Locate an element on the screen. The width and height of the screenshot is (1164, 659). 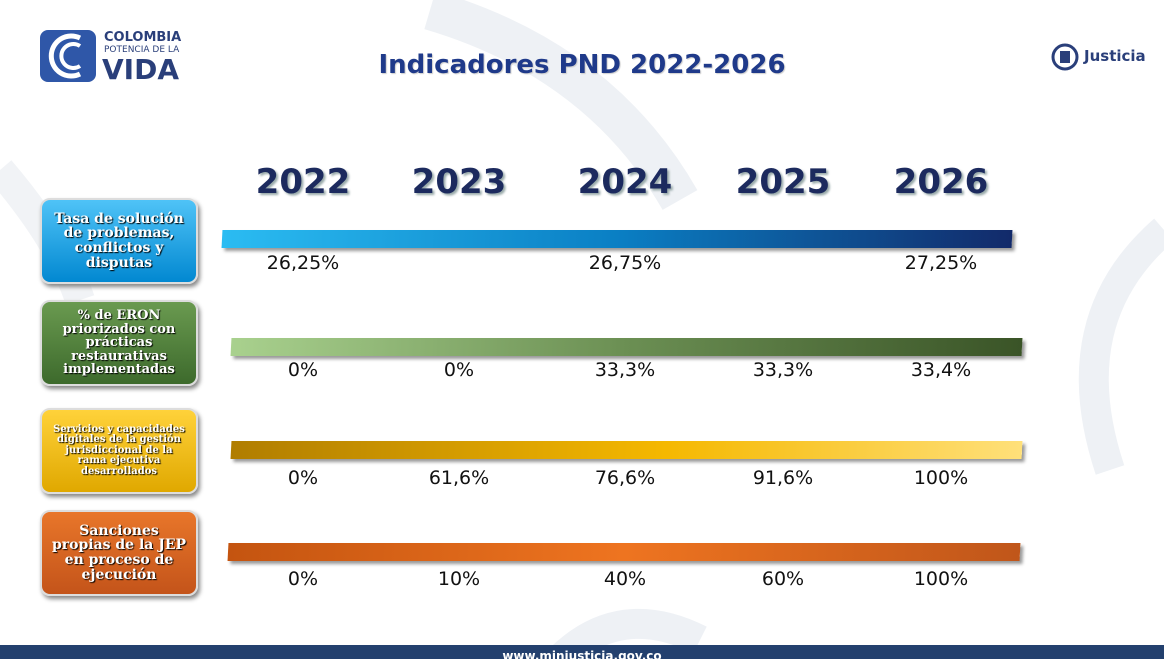
indicator-value: 26,25% is located at coordinates (303, 263).